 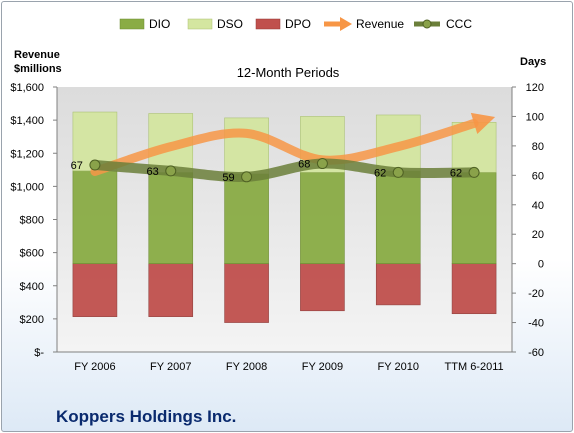 I want to click on legend-swatch-ccc, so click(x=427, y=24).